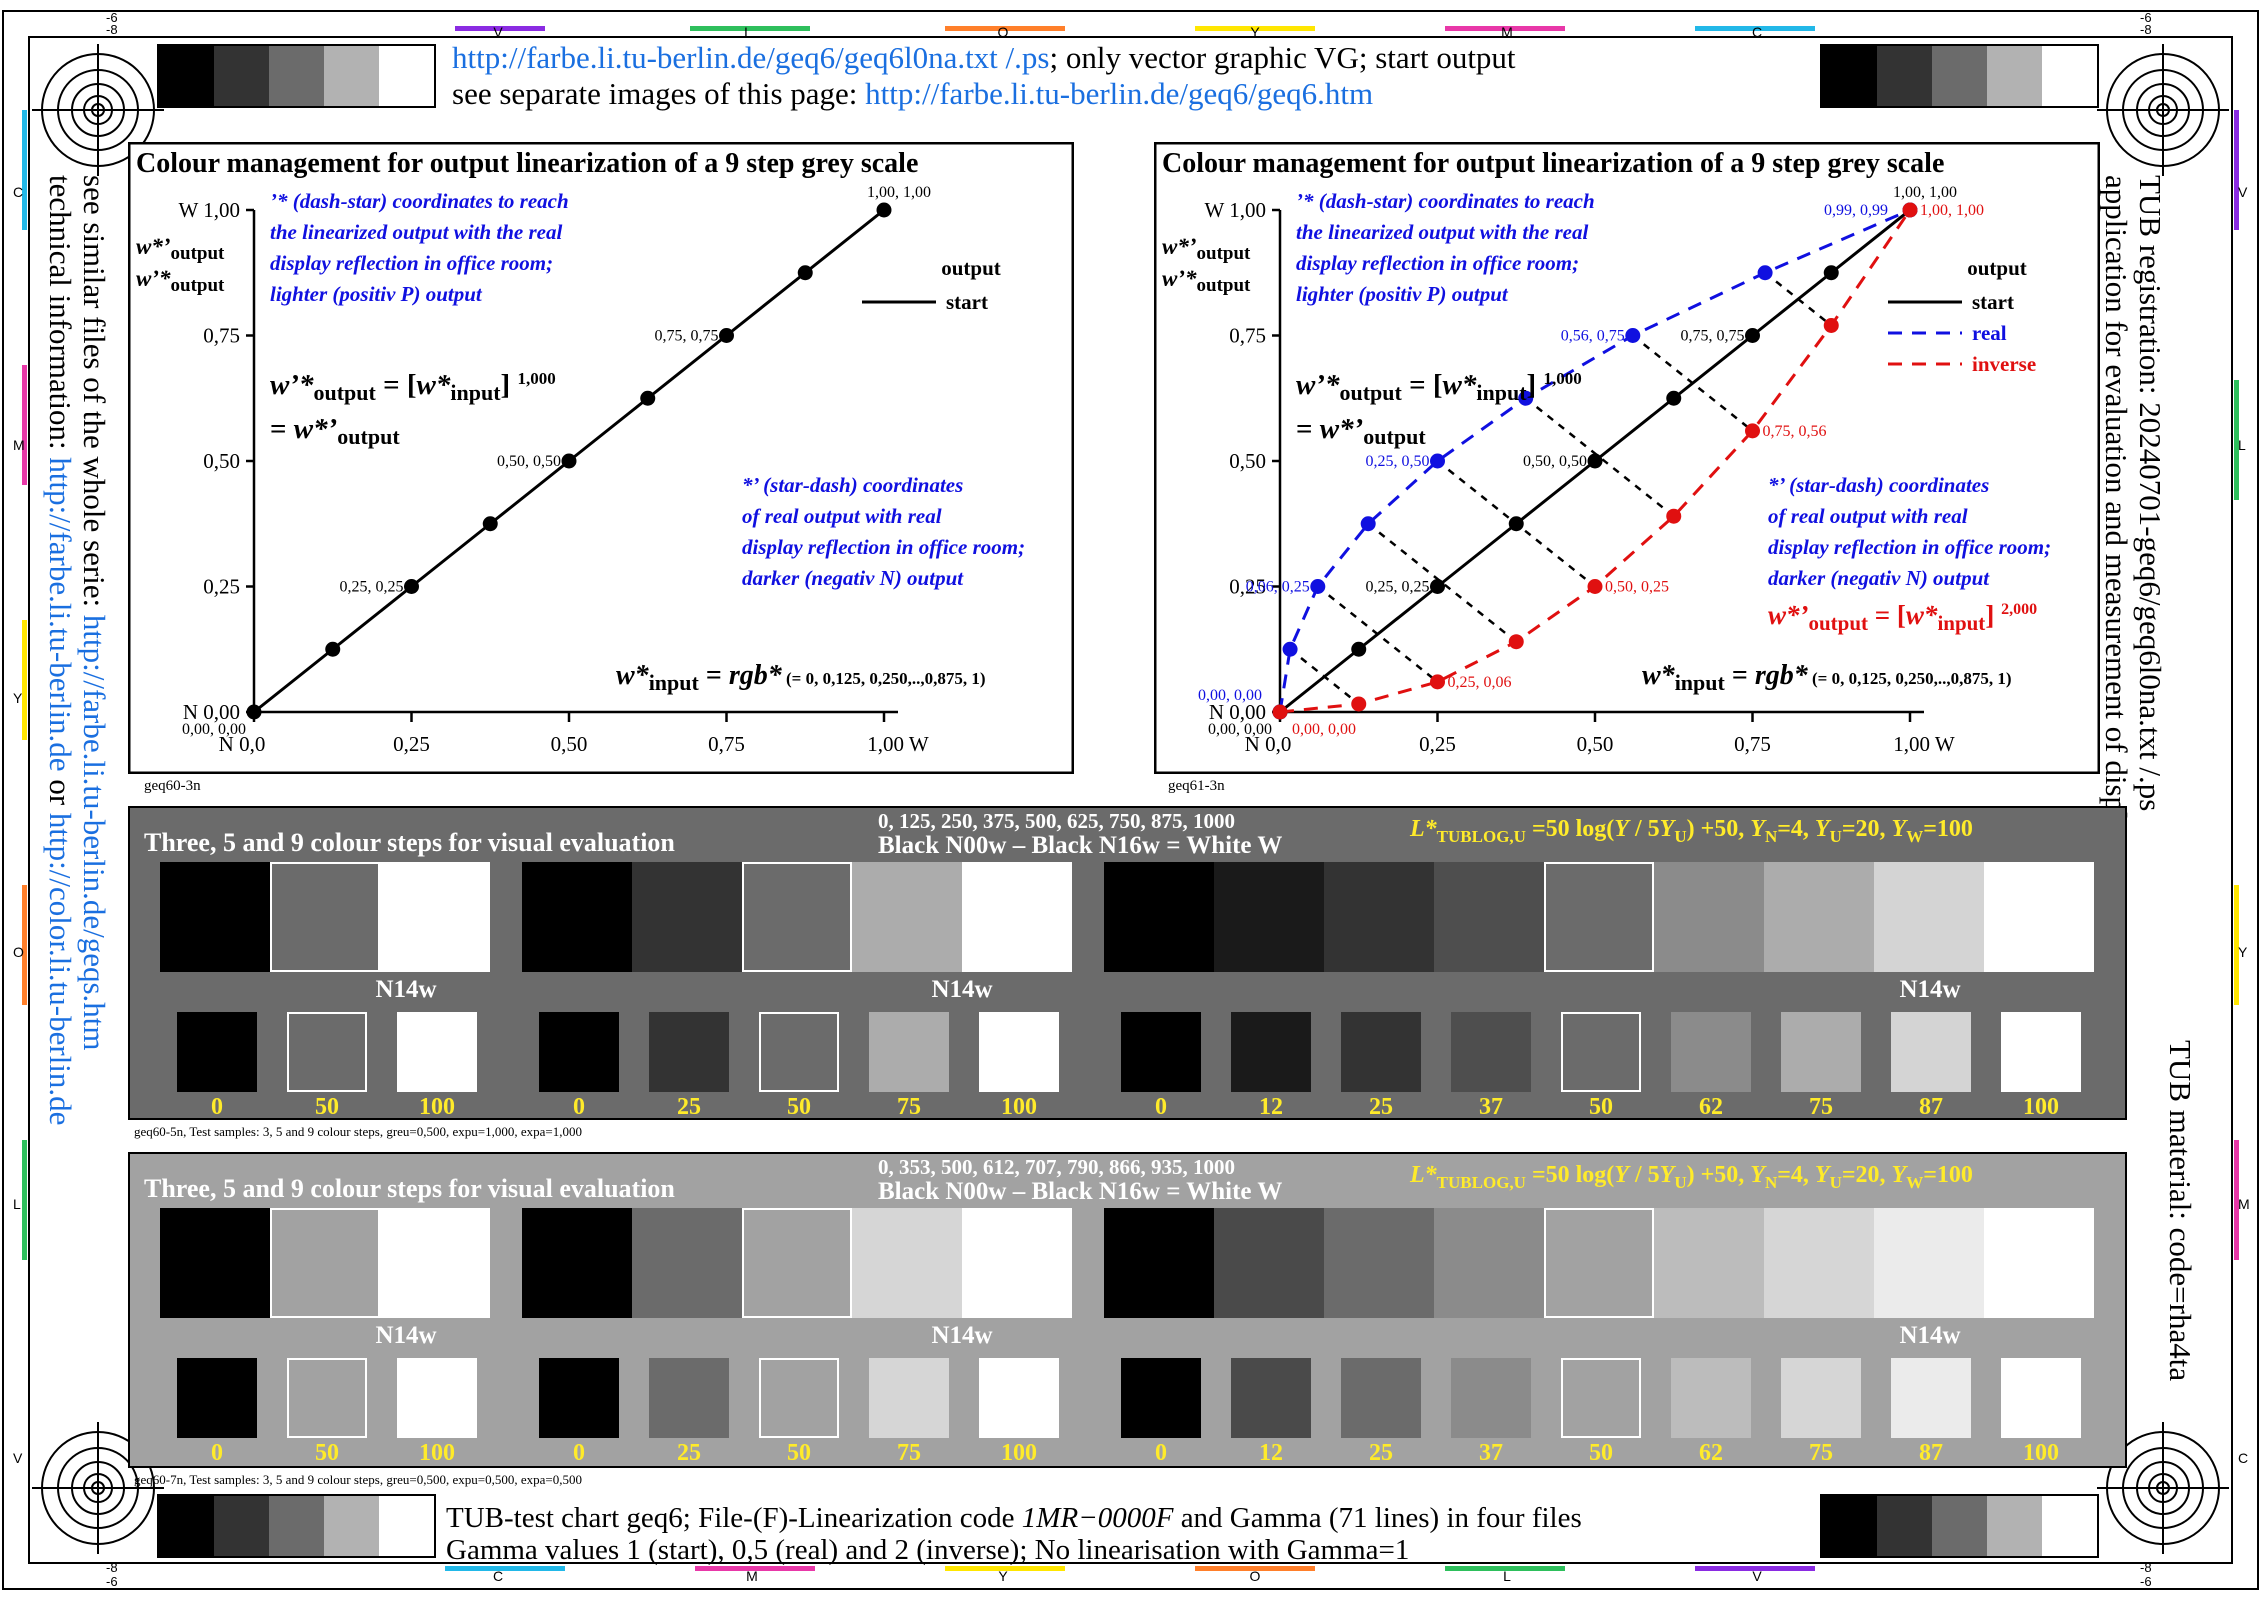 Image resolution: width=2261 pixels, height=1600 pixels. Describe the element at coordinates (335, 431) in the screenshot. I see `formula-2: = w*’output` at that location.